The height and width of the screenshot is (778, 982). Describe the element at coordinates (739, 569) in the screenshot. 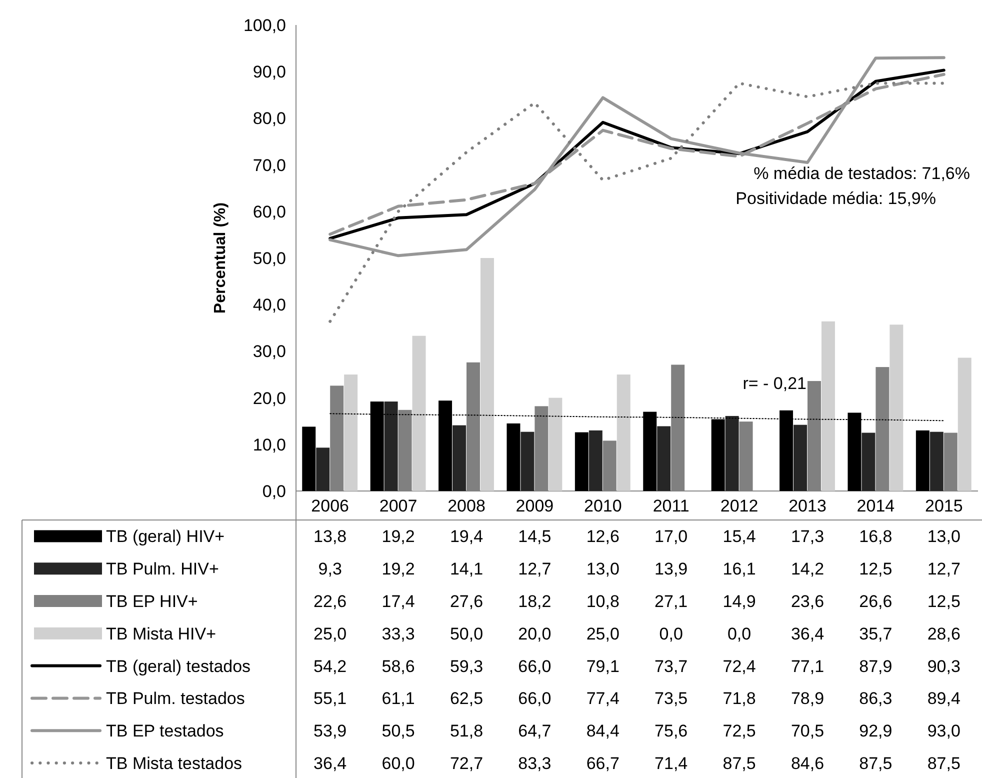

I see `data-label: 16,1` at that location.